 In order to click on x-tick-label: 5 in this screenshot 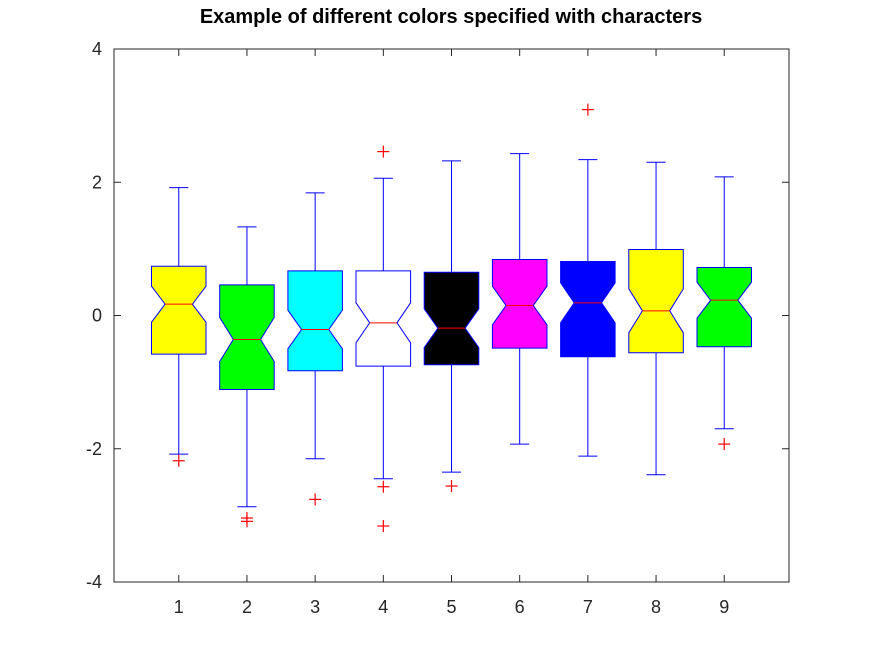, I will do `click(451, 607)`.